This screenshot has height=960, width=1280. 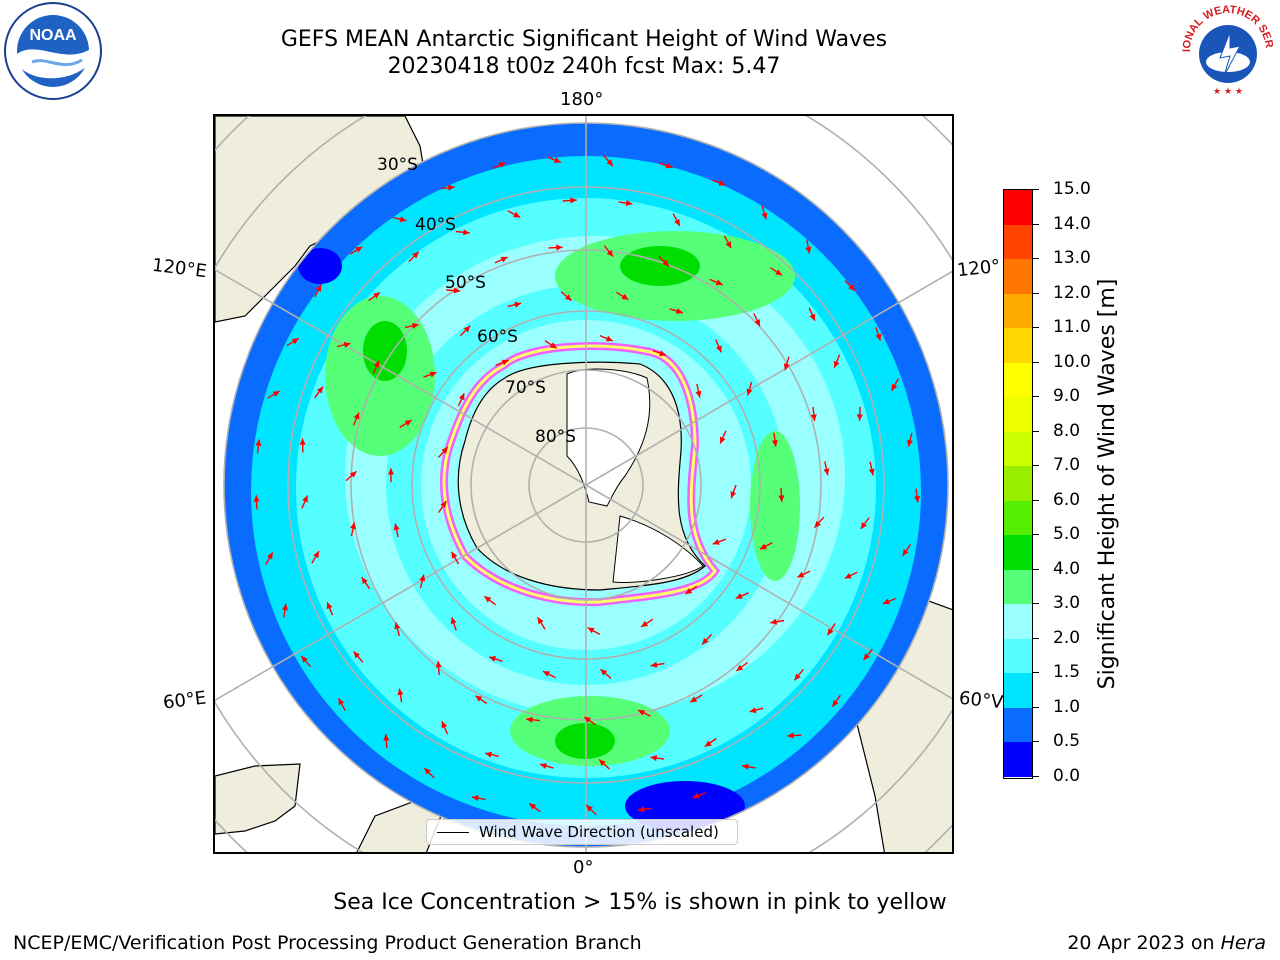 I want to click on colorbar-tick-label: 15.0, so click(x=1072, y=189).